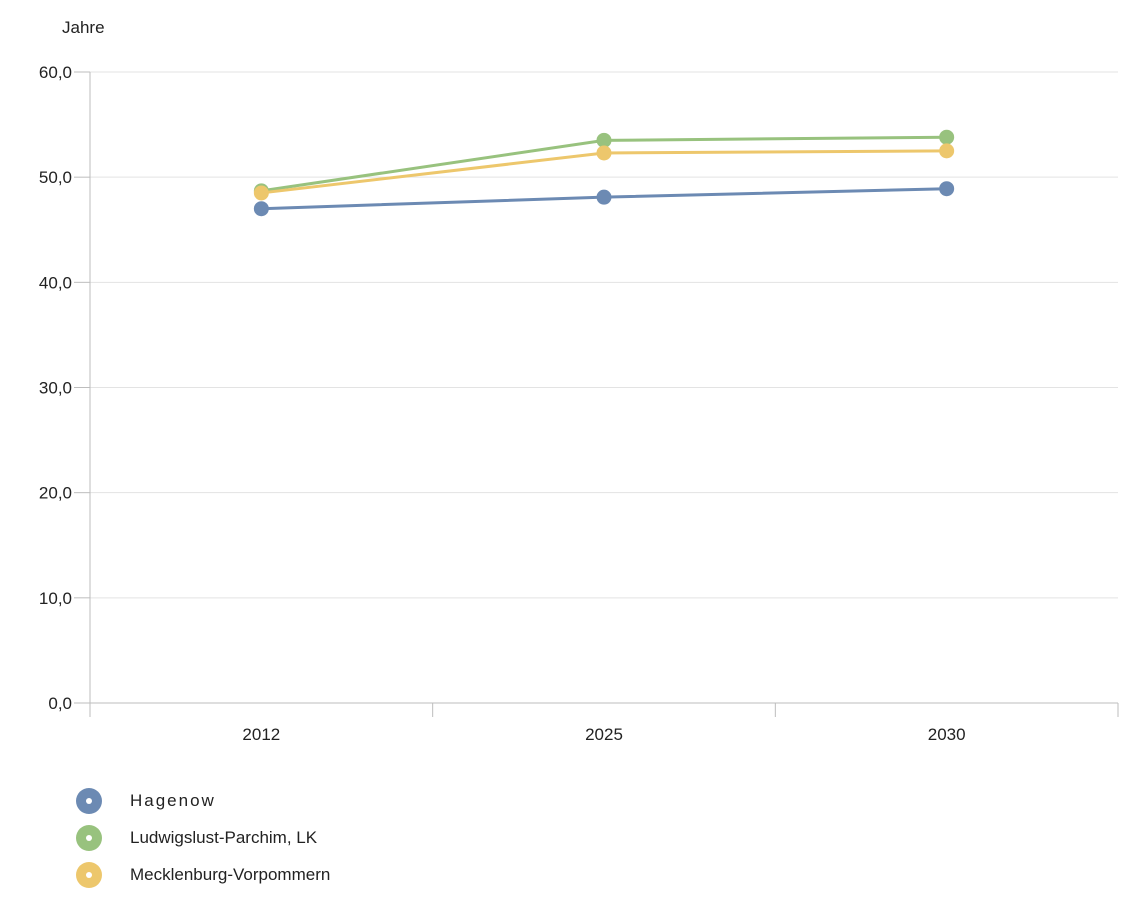 This screenshot has height=898, width=1125. I want to click on x-tick-label: 2025, so click(604, 734).